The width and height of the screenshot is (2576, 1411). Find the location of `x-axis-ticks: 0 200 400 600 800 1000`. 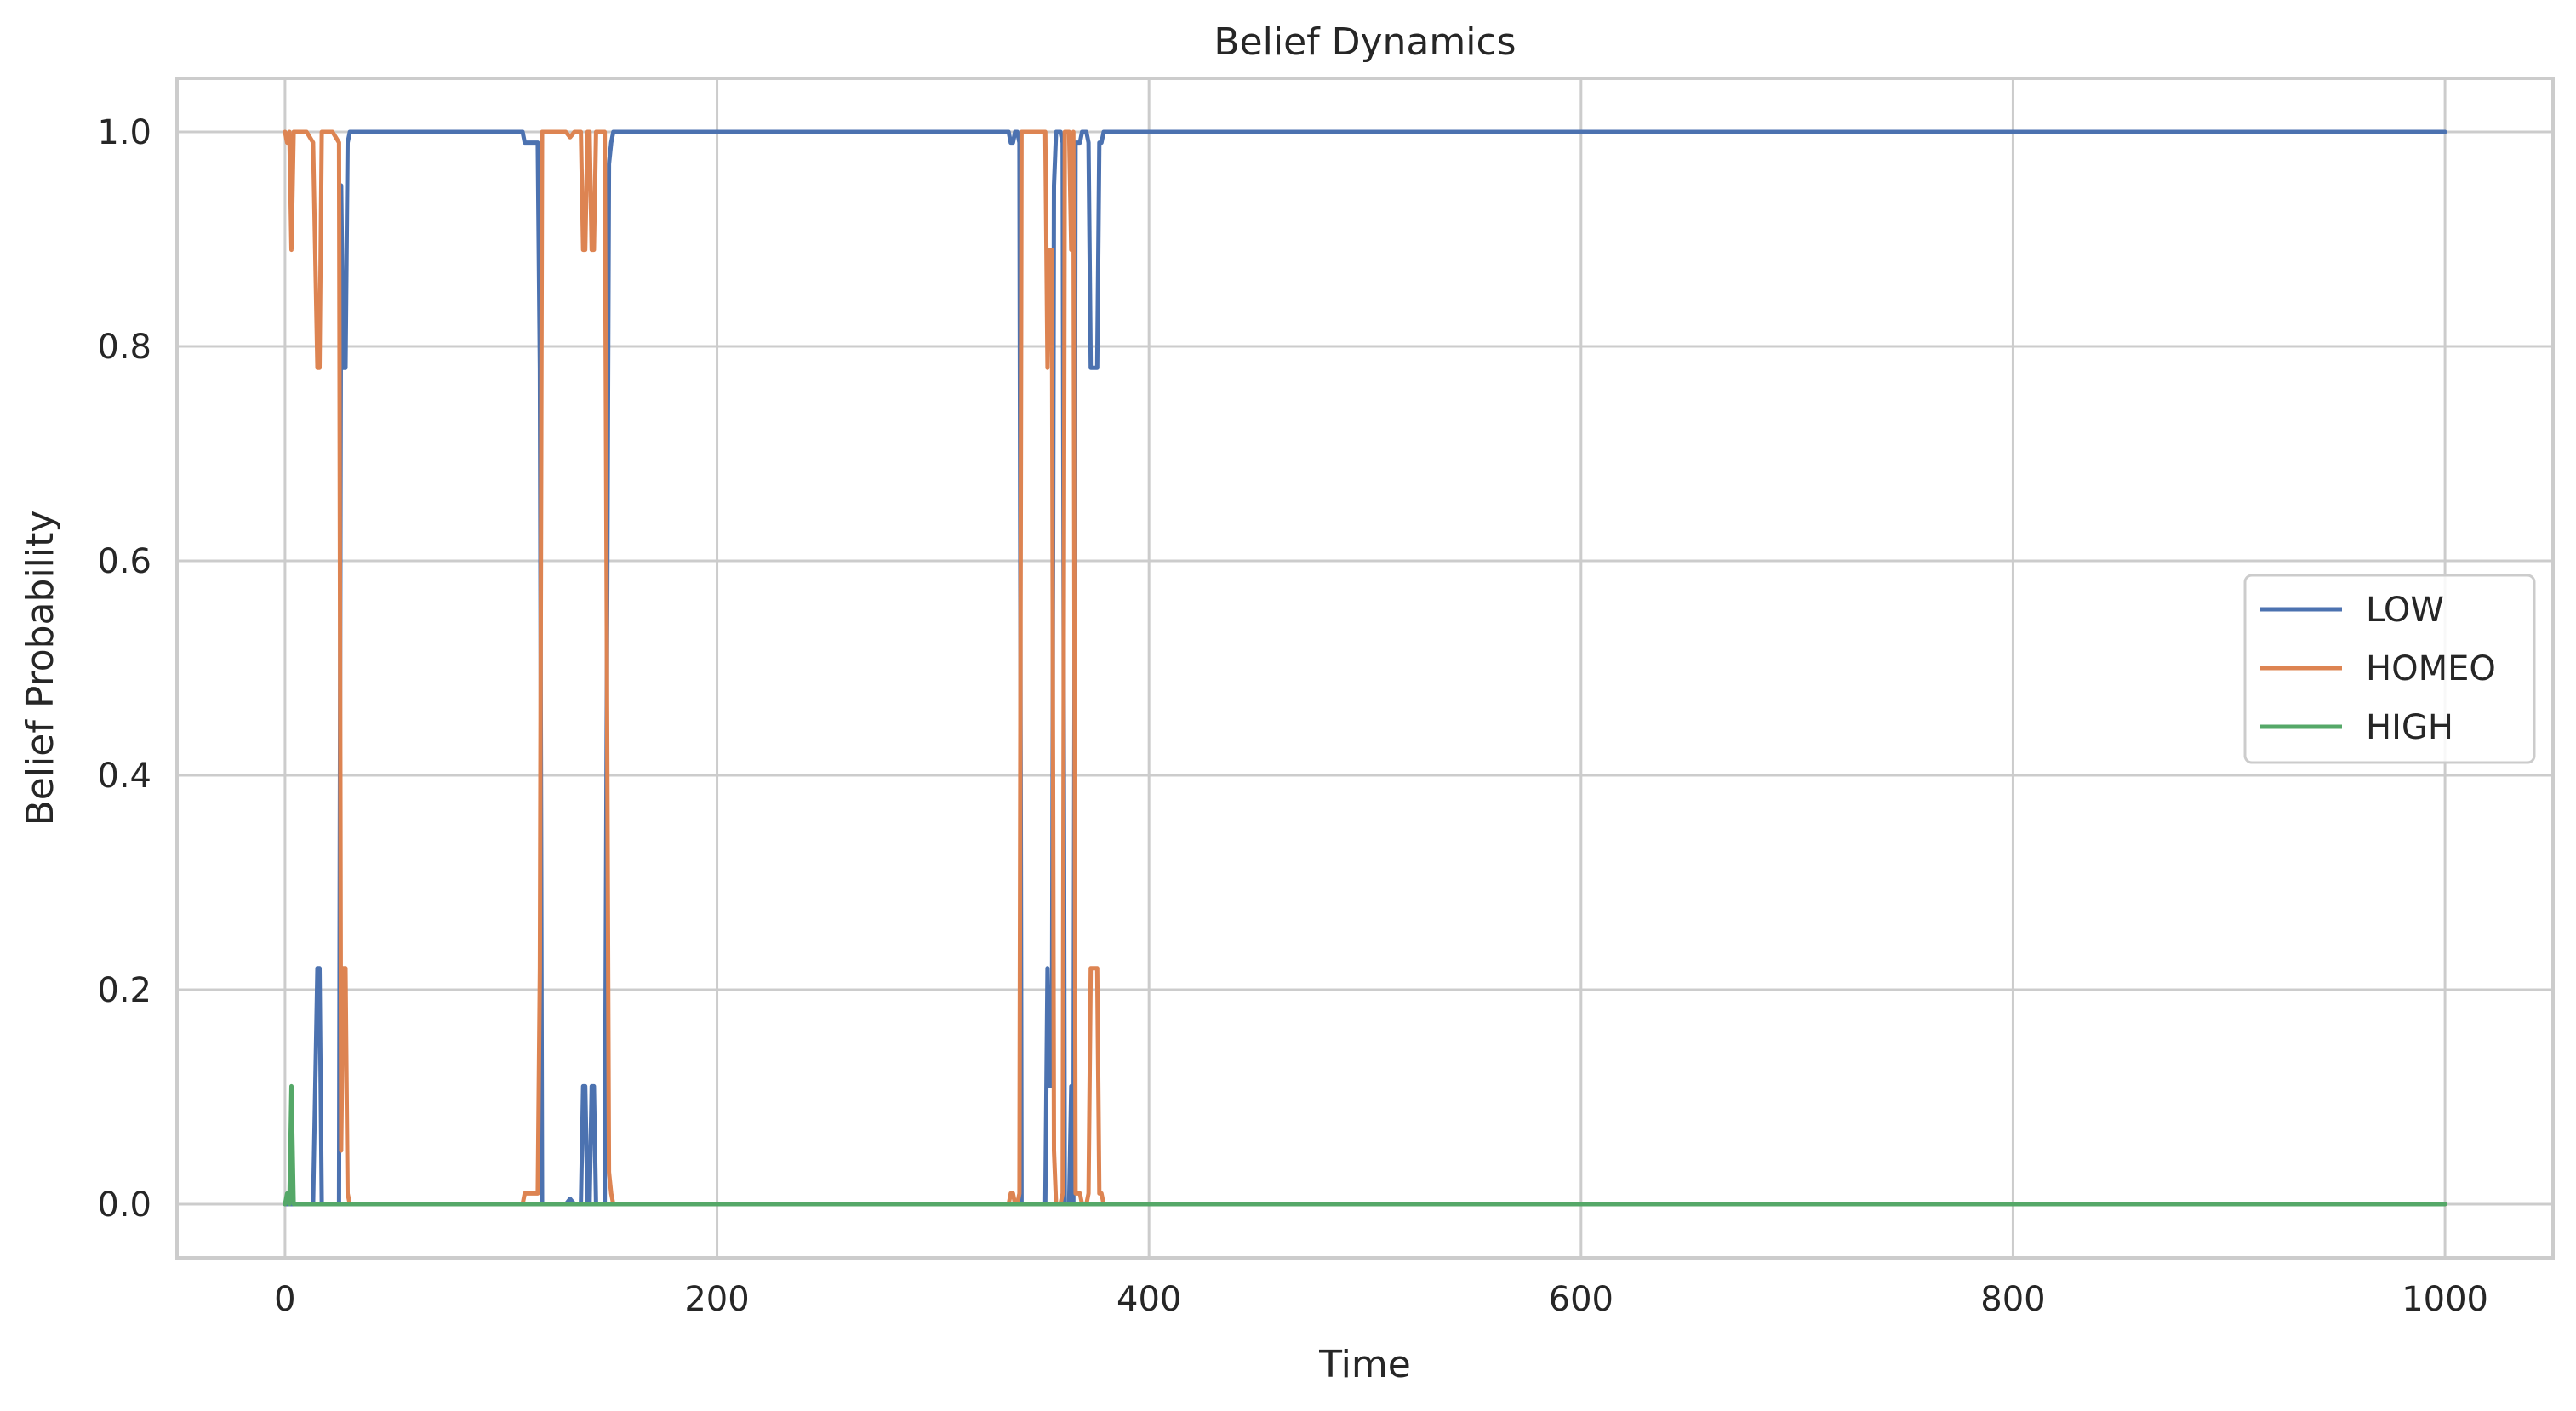

x-axis-ticks: 0 200 400 600 800 1000 is located at coordinates (1381, 1299).